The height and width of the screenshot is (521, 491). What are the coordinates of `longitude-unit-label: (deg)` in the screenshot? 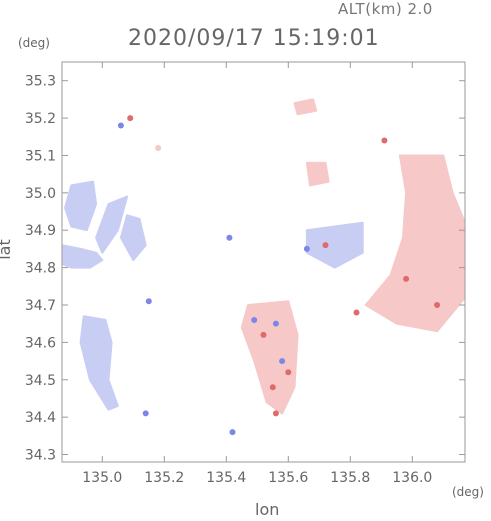 It's located at (468, 492).